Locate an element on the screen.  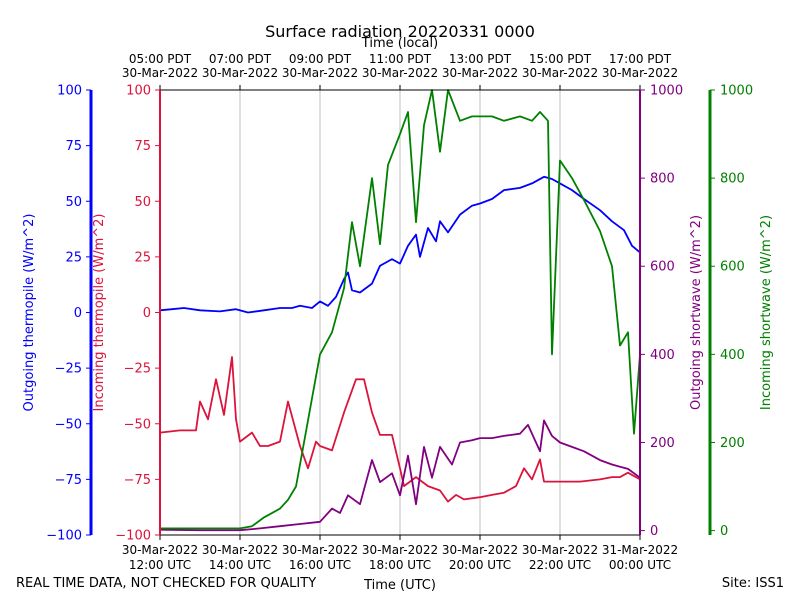
x-tick-utc-time: 00:00 UTC is located at coordinates (640, 565).